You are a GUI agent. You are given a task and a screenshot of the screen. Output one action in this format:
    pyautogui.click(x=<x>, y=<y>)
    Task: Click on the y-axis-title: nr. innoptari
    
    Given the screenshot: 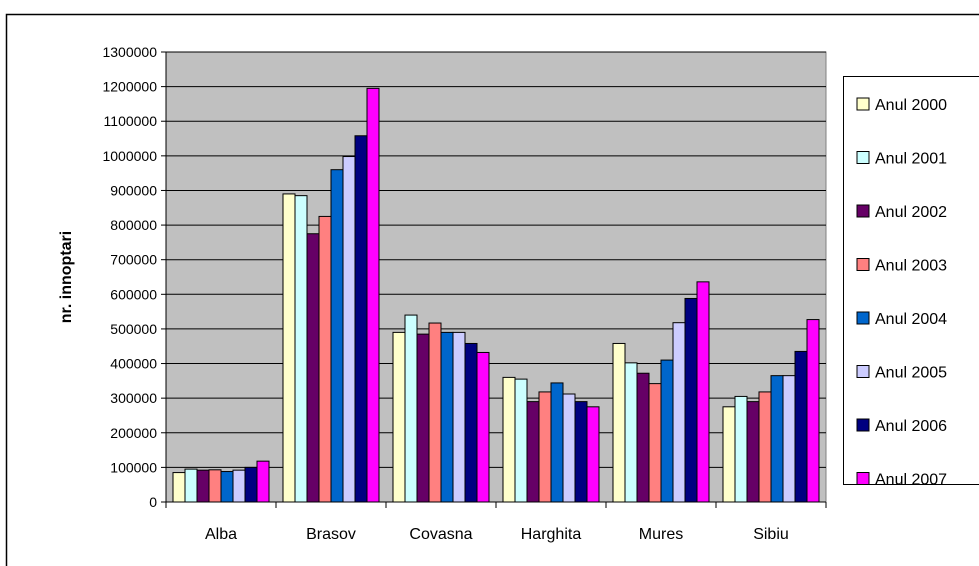 What is the action you would take?
    pyautogui.click(x=66, y=277)
    